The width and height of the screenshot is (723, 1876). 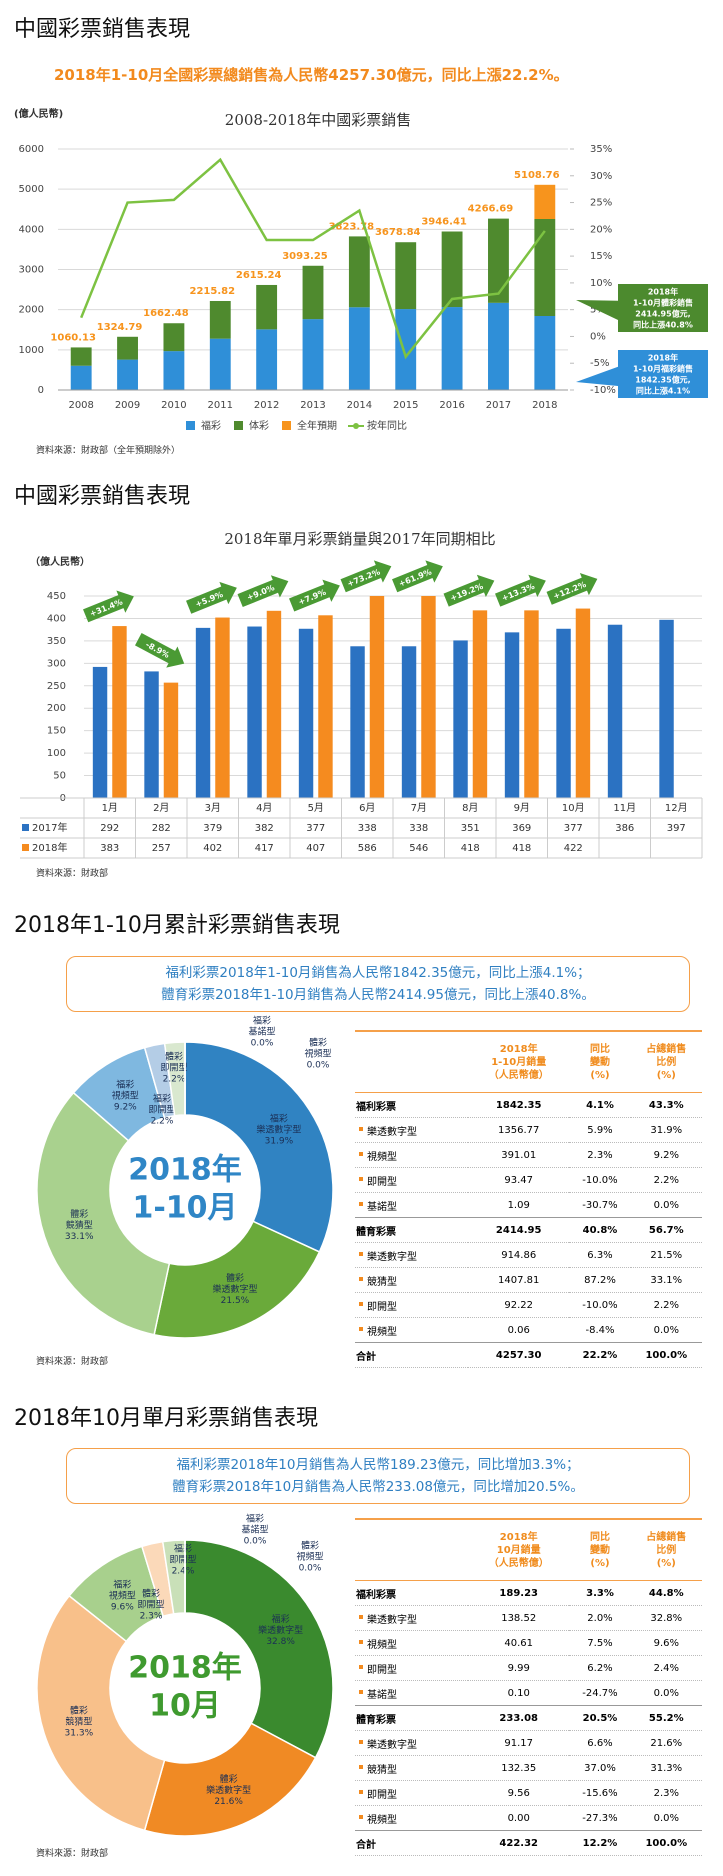 I want to click on cell: 189.23, so click(x=519, y=1593).